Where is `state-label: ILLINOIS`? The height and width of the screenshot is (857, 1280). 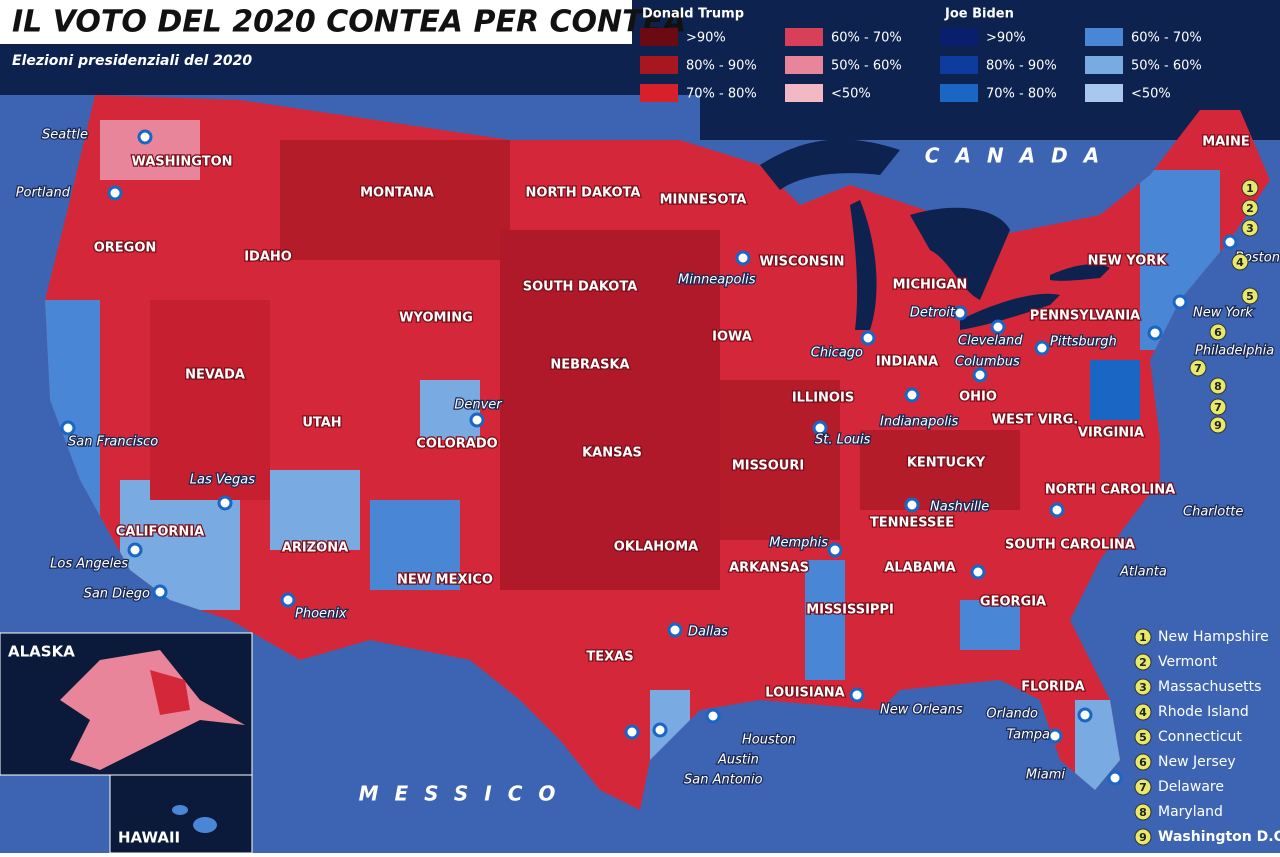
state-label: ILLINOIS is located at coordinates (823, 398).